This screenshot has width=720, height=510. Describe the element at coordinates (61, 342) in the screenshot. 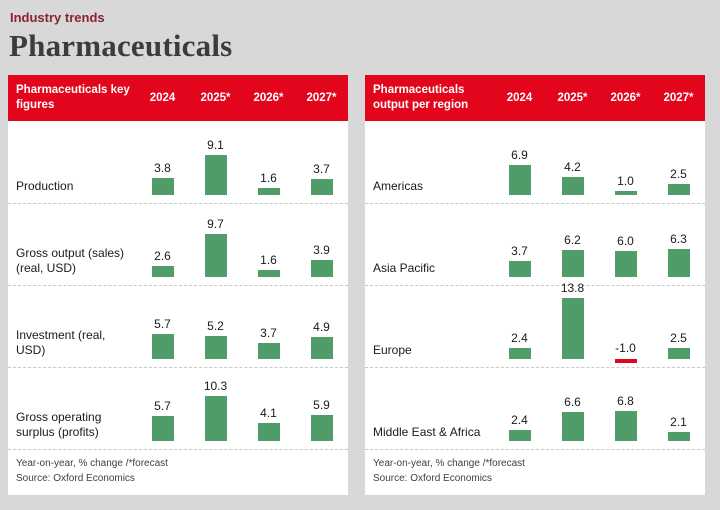

I see `row-label: Investment (real, USD)` at that location.